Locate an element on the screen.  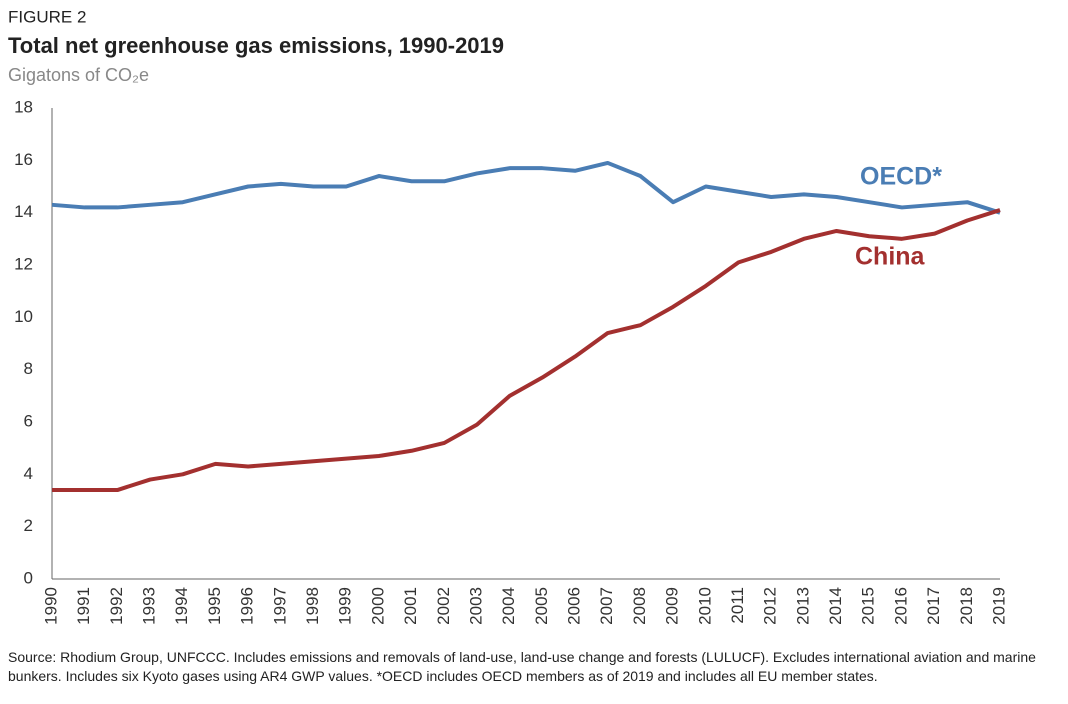
x-tick-label: 1992 is located at coordinates (116, 606).